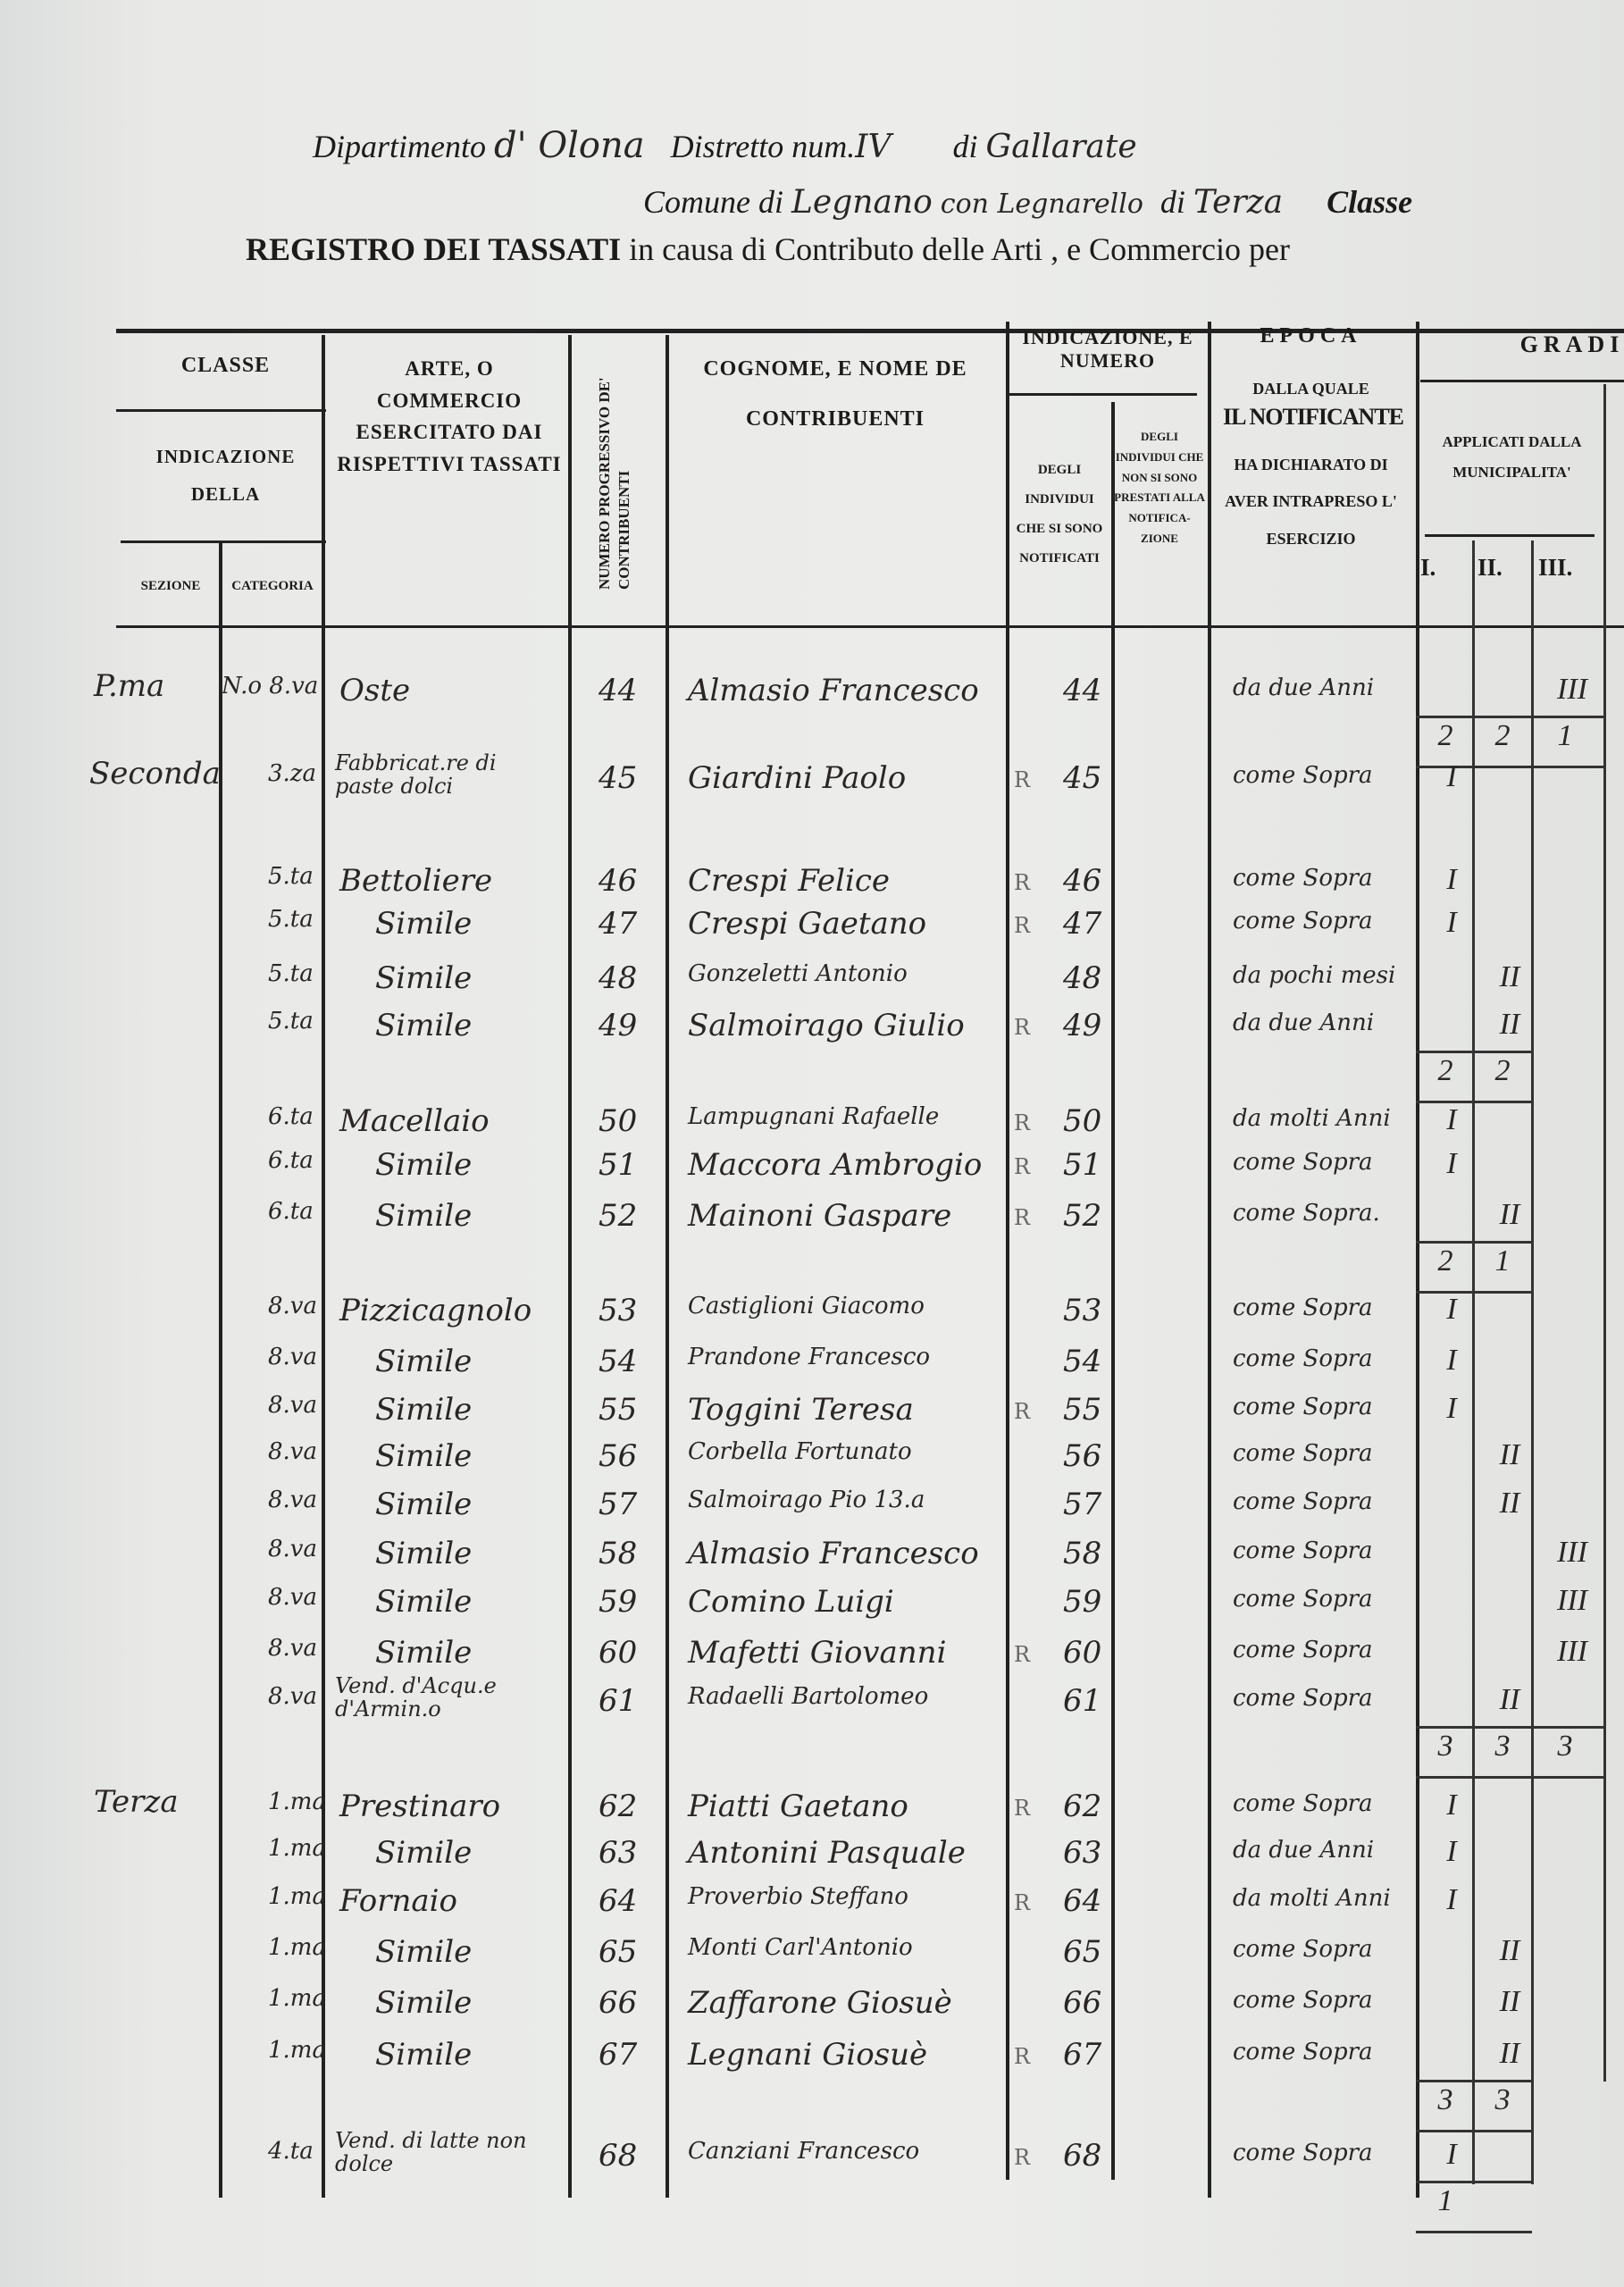 The height and width of the screenshot is (2287, 1624). Describe the element at coordinates (1082, 1310) in the screenshot. I see `numero-notificato-cell: 53` at that location.